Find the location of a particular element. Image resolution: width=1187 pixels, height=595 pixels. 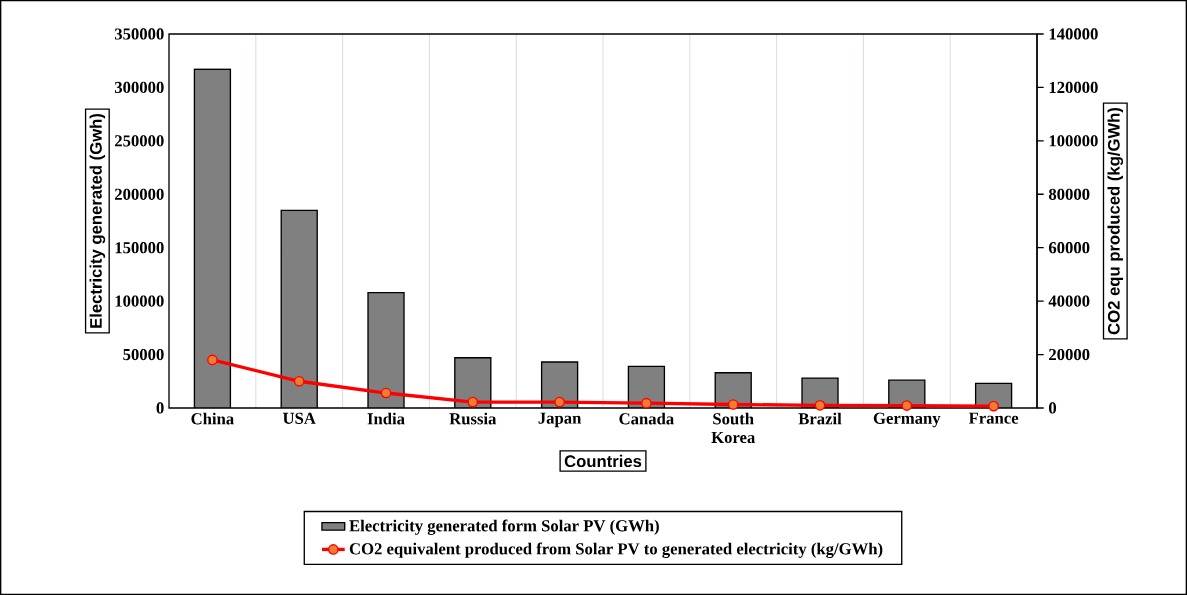

x-tick-label: Canada is located at coordinates (646, 418).